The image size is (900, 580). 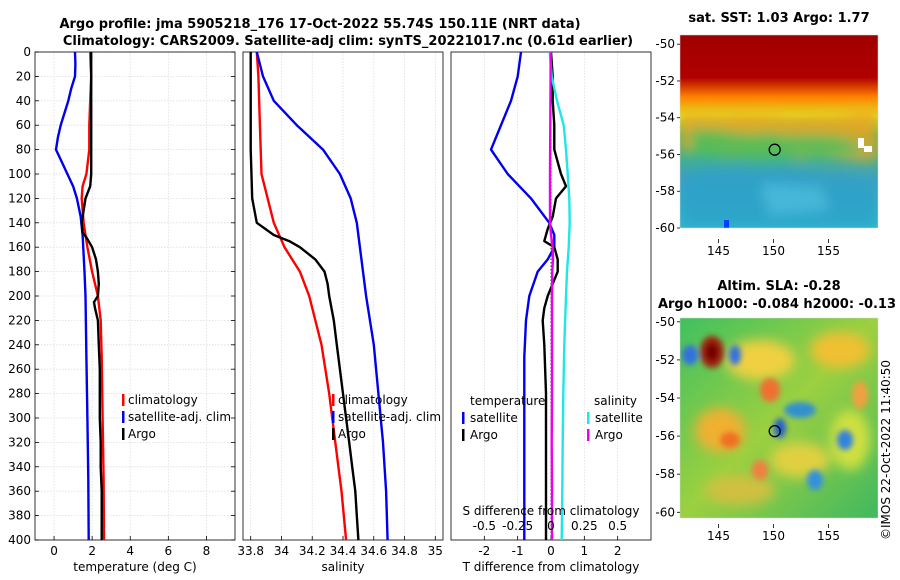 I want to click on salinity-diff-tick-label: -0.5, so click(x=484, y=526).